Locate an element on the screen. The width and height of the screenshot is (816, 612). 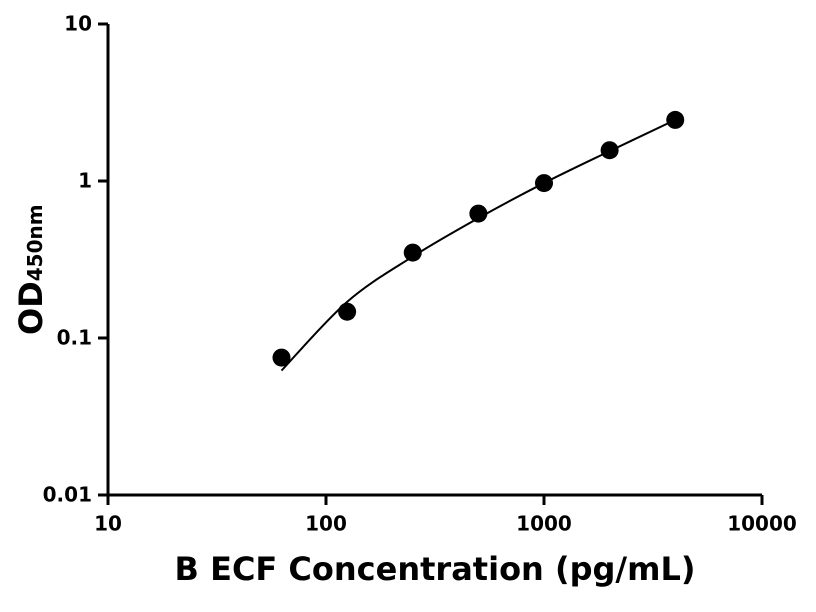
x-tick-label: 10 is located at coordinates (108, 524).